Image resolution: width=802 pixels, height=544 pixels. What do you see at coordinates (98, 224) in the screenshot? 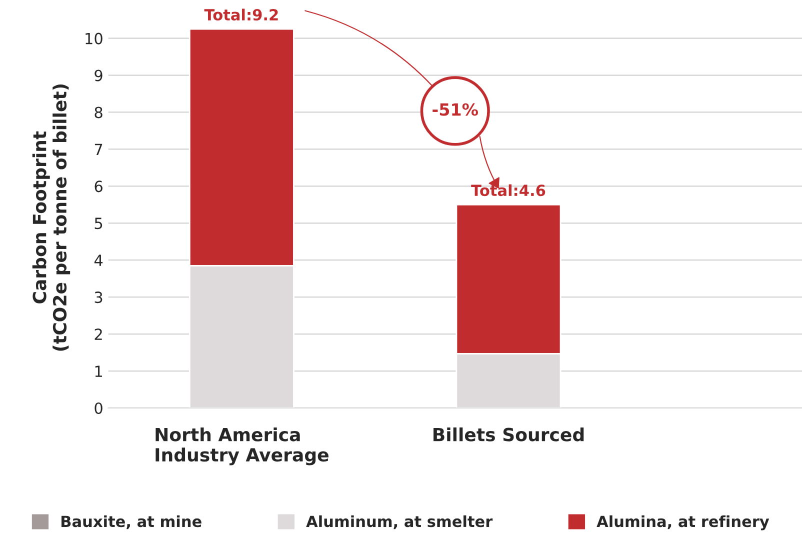
I see `y-tick-label: 5` at bounding box center [98, 224].